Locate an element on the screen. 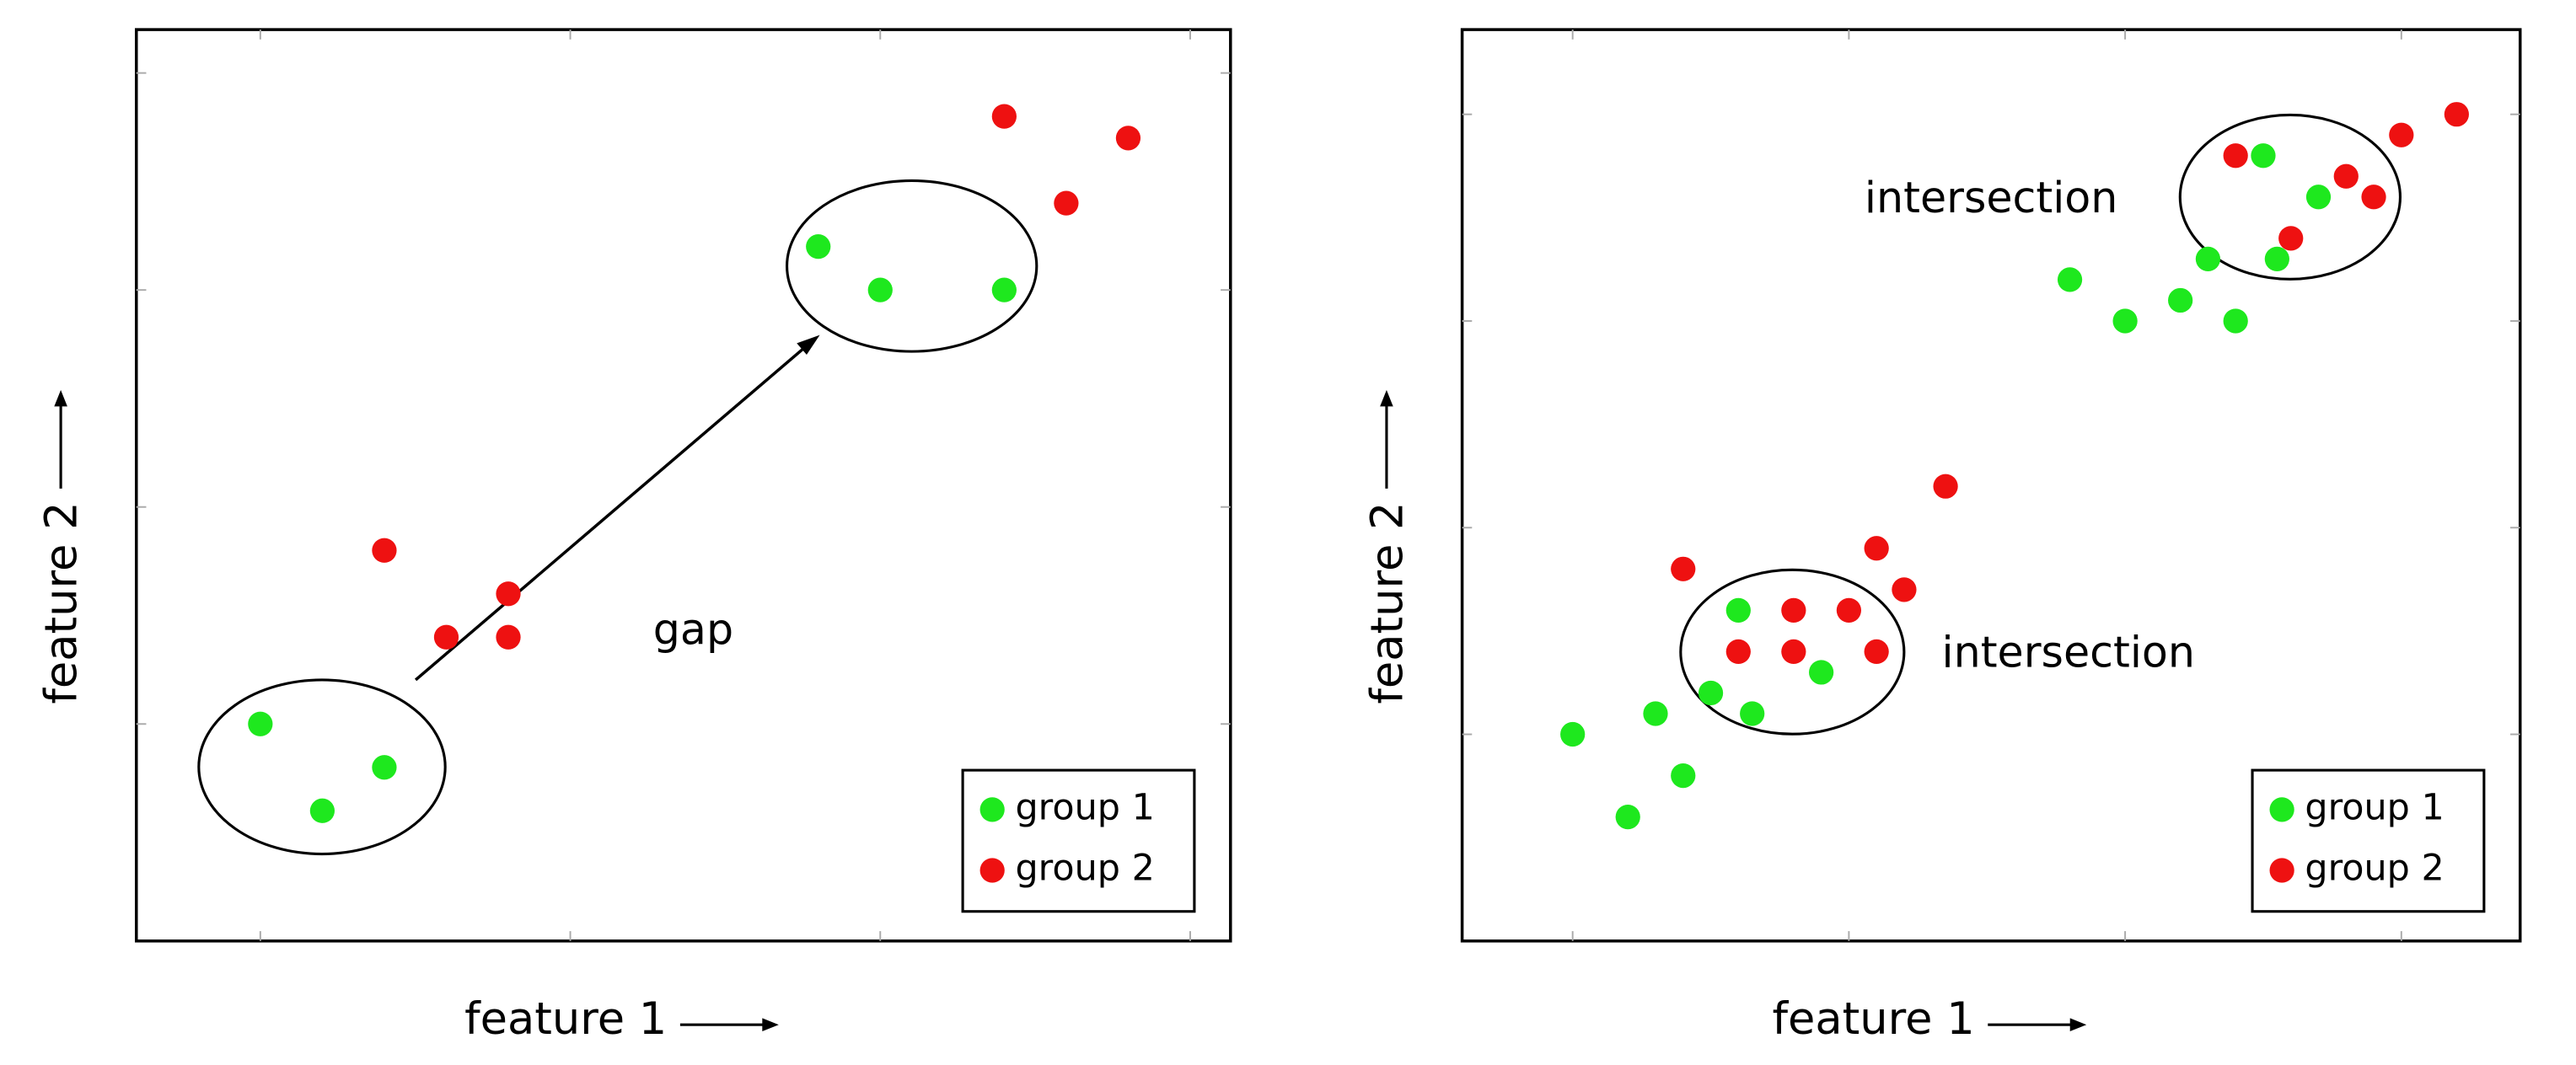 The height and width of the screenshot is (1065, 2576). arrow-head is located at coordinates (808, 345).